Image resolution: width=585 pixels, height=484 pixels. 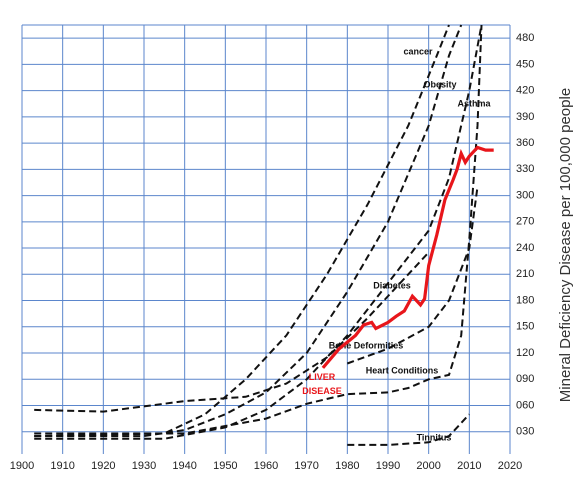 I want to click on series-label: Diabetes, so click(x=392, y=285).